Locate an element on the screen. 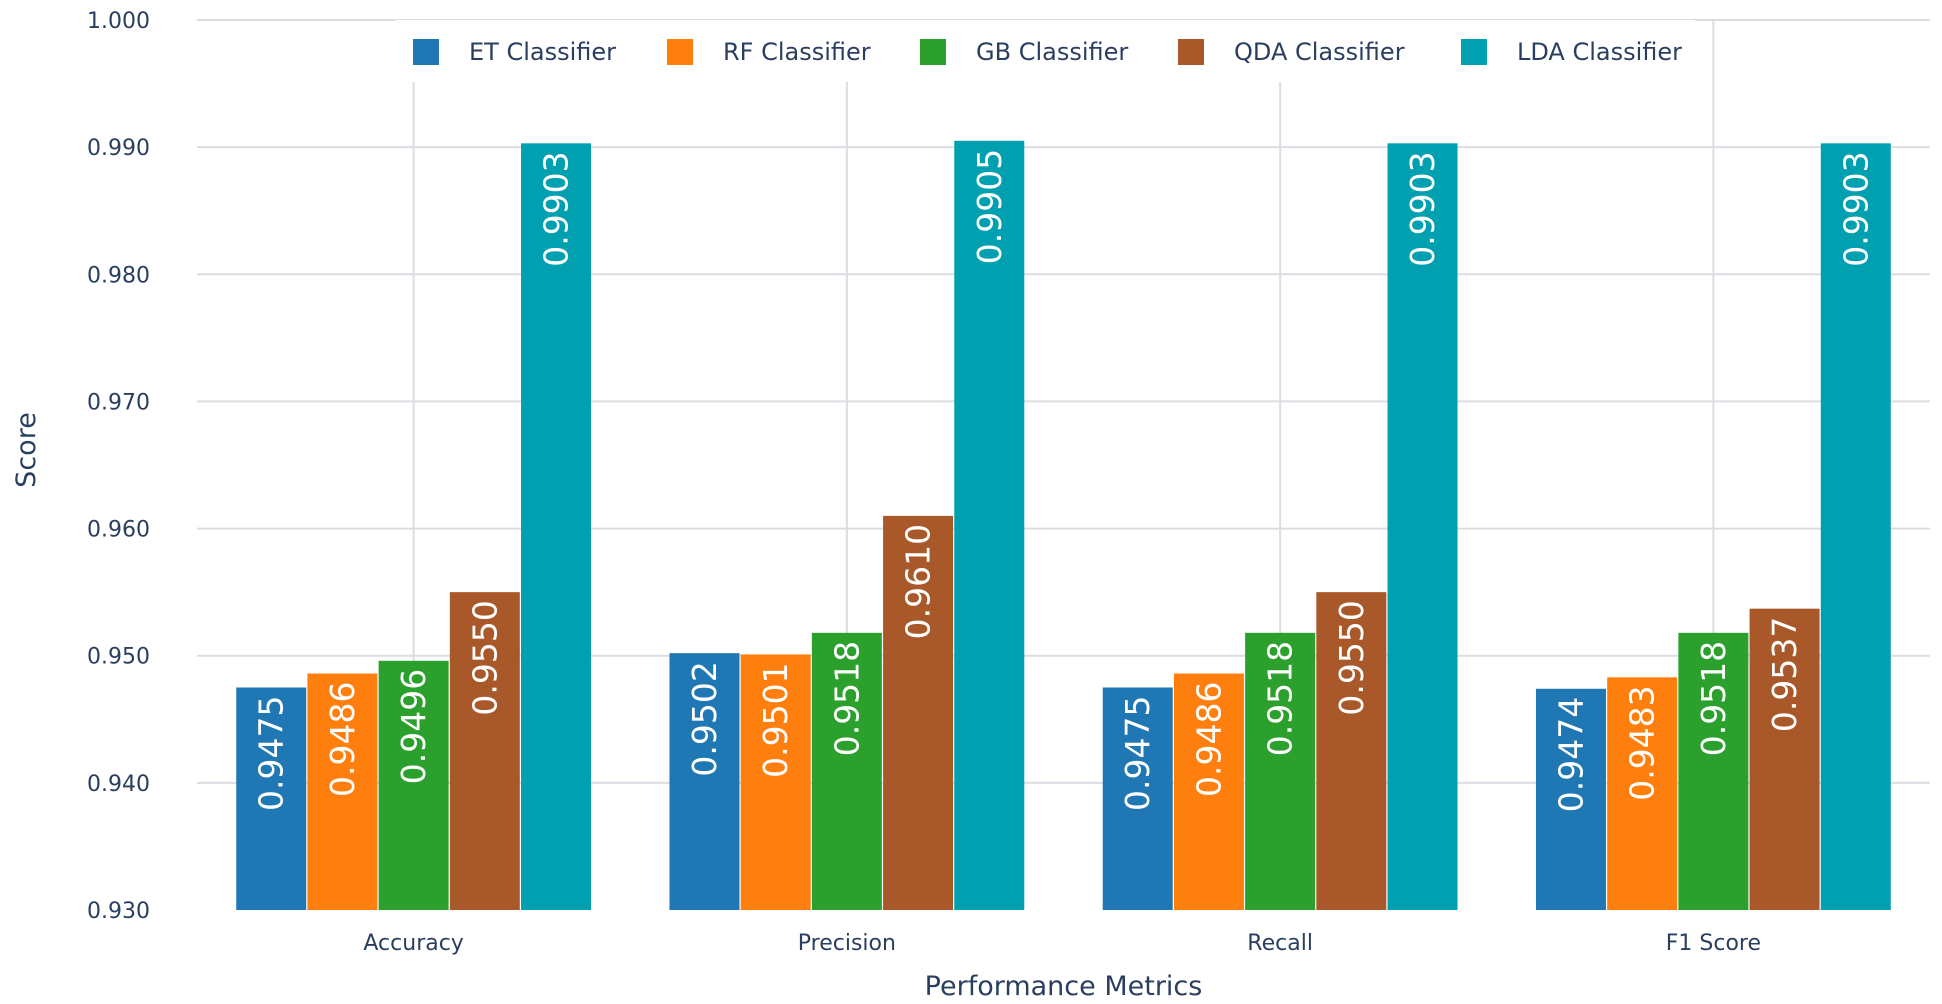  x-tick-label: Recall is located at coordinates (1280, 943).